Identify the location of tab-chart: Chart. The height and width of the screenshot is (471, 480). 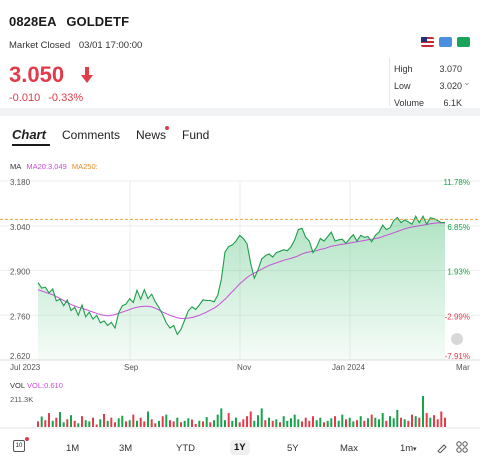
(29, 134).